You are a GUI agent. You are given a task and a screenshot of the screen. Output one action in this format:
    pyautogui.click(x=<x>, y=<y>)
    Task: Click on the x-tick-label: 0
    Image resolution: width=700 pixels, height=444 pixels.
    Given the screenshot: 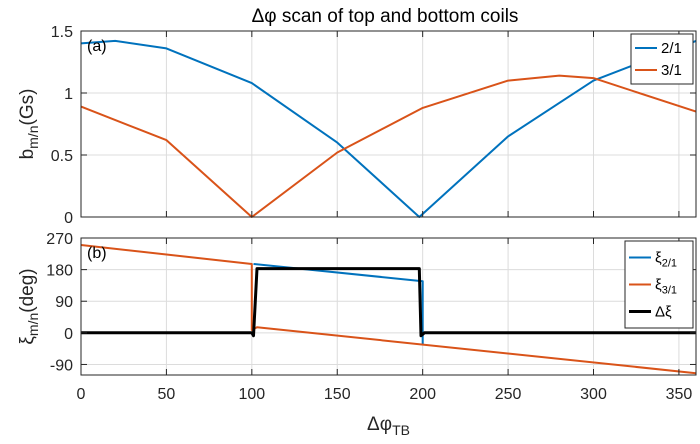 What is the action you would take?
    pyautogui.click(x=81, y=394)
    